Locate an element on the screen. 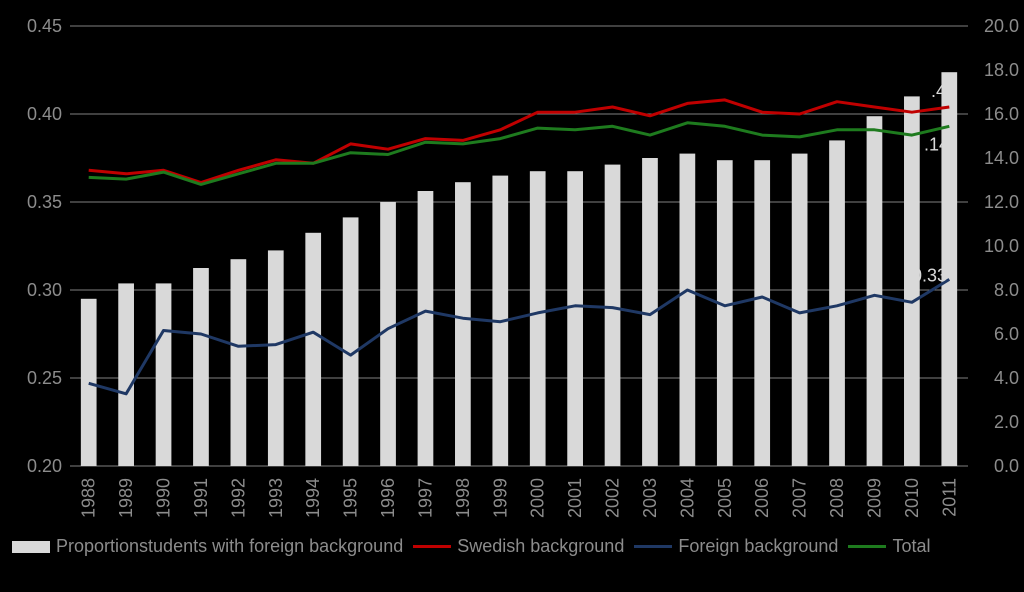 The image size is (1024, 592). y-left-tick-3: 0.35 is located at coordinates (44, 202).